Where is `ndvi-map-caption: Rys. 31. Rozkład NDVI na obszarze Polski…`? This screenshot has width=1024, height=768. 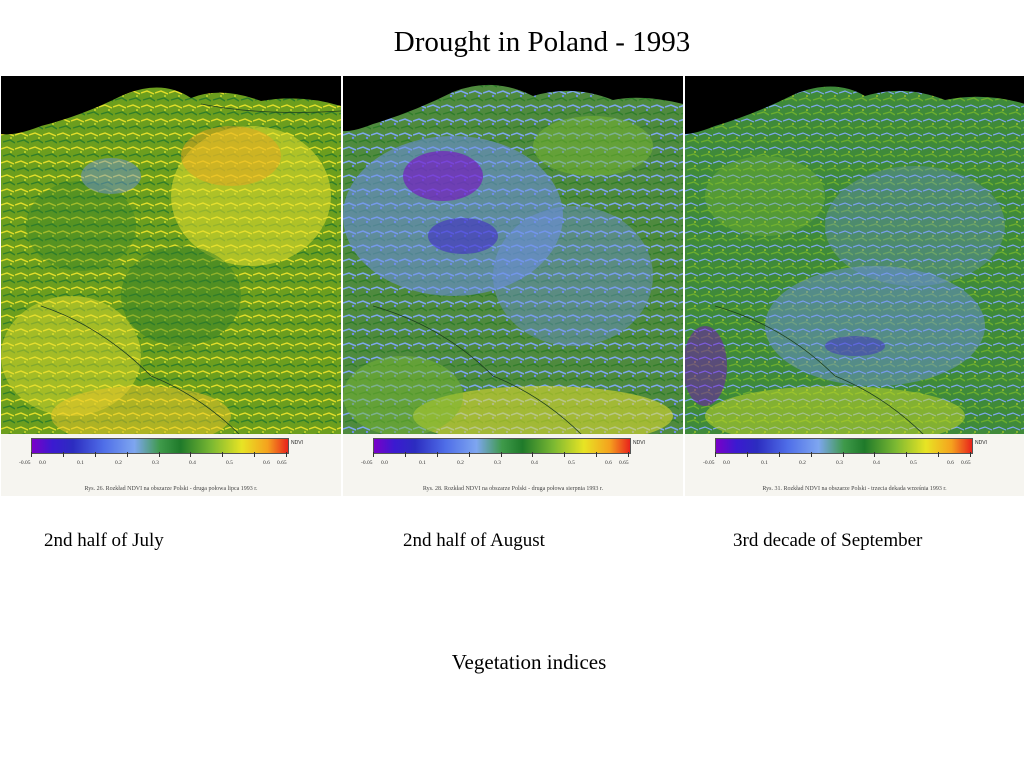
ndvi-map-caption: Rys. 31. Rozkład NDVI na obszarze Polski… is located at coordinates (854, 489).